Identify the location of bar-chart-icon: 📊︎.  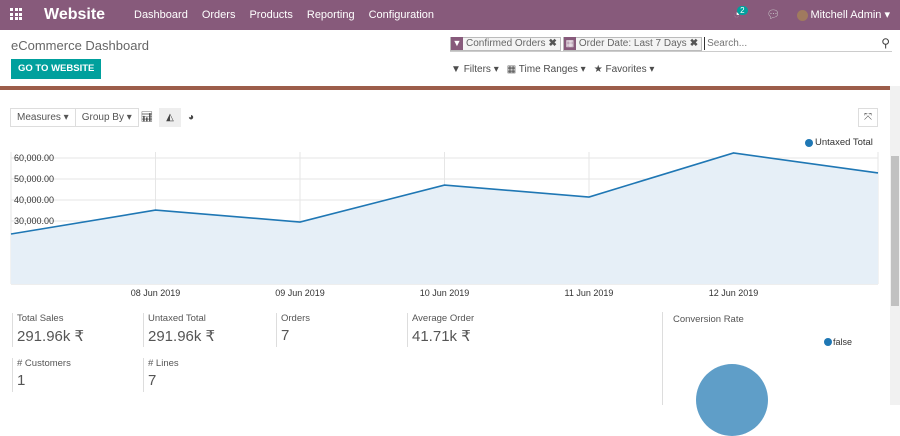
(147, 117).